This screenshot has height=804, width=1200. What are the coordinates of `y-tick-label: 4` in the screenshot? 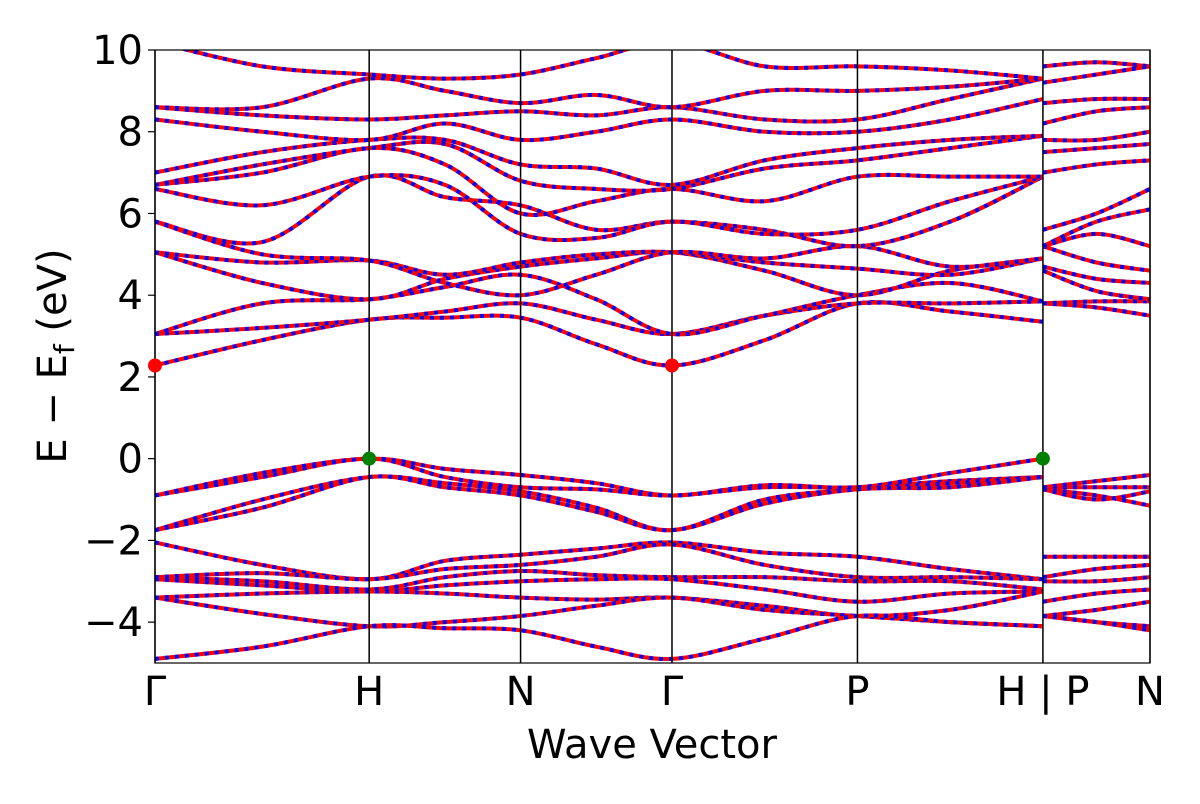 It's located at (130, 296).